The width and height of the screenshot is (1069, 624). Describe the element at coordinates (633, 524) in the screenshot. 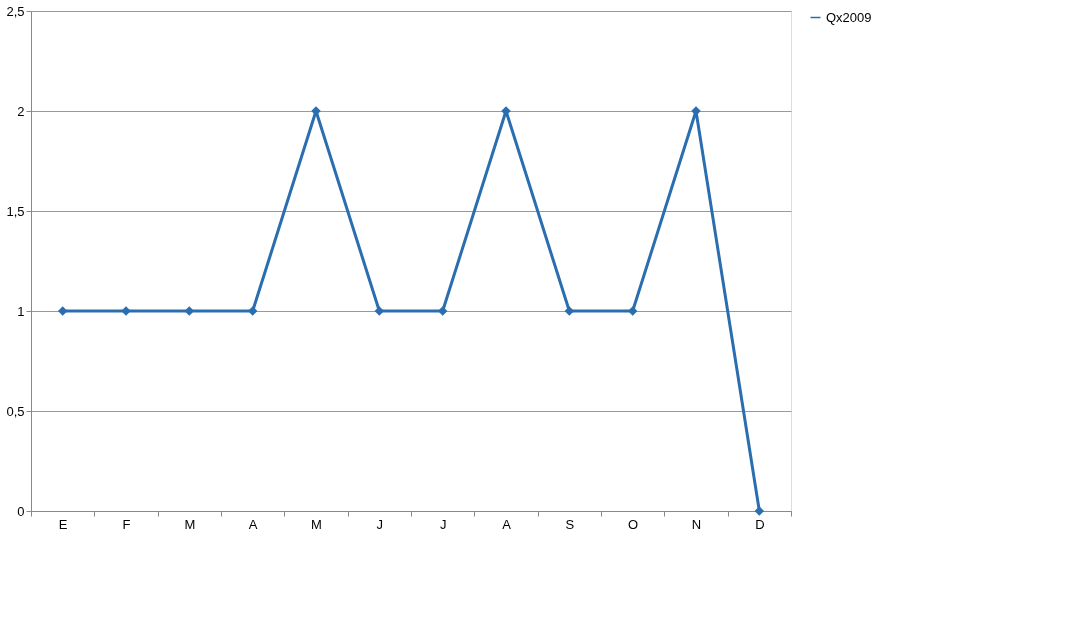

I see `x-tick-label: O` at that location.